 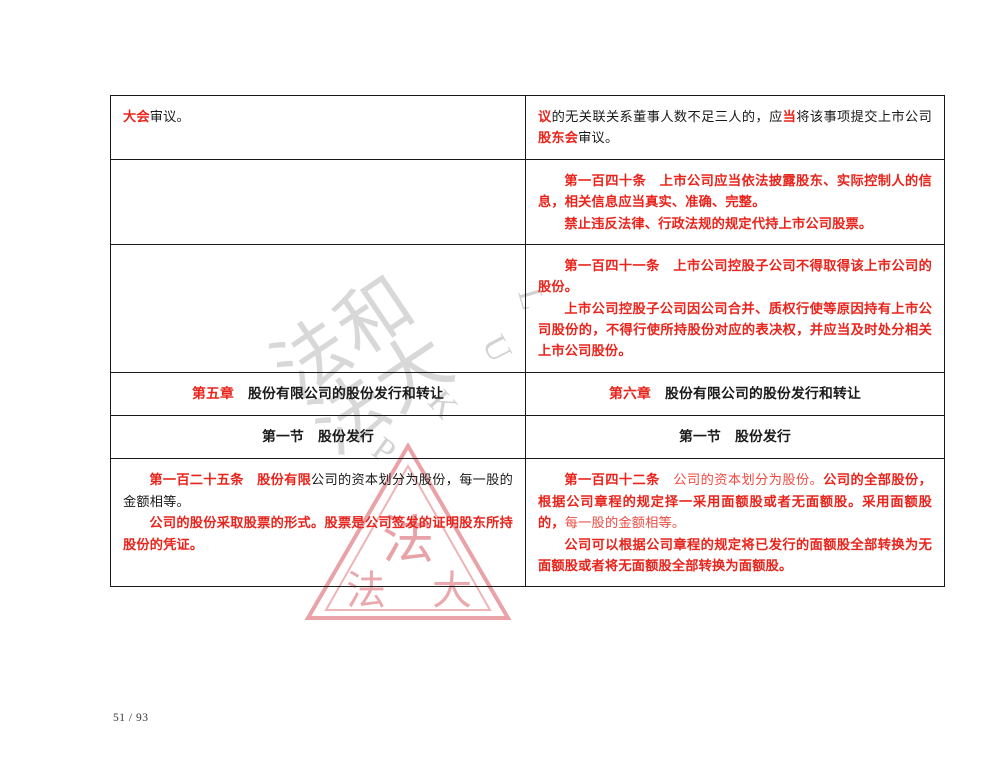 What do you see at coordinates (318, 201) in the screenshot?
I see `row-2-left-cell` at bounding box center [318, 201].